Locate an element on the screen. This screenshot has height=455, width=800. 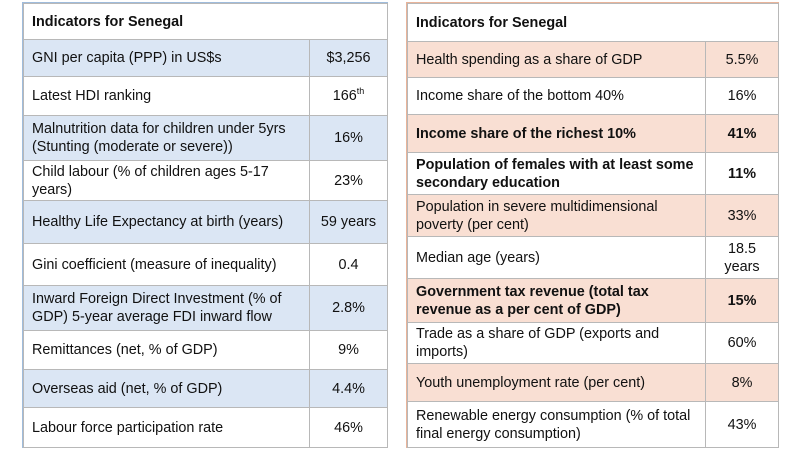
indicator-value: 60% is located at coordinates (742, 343).